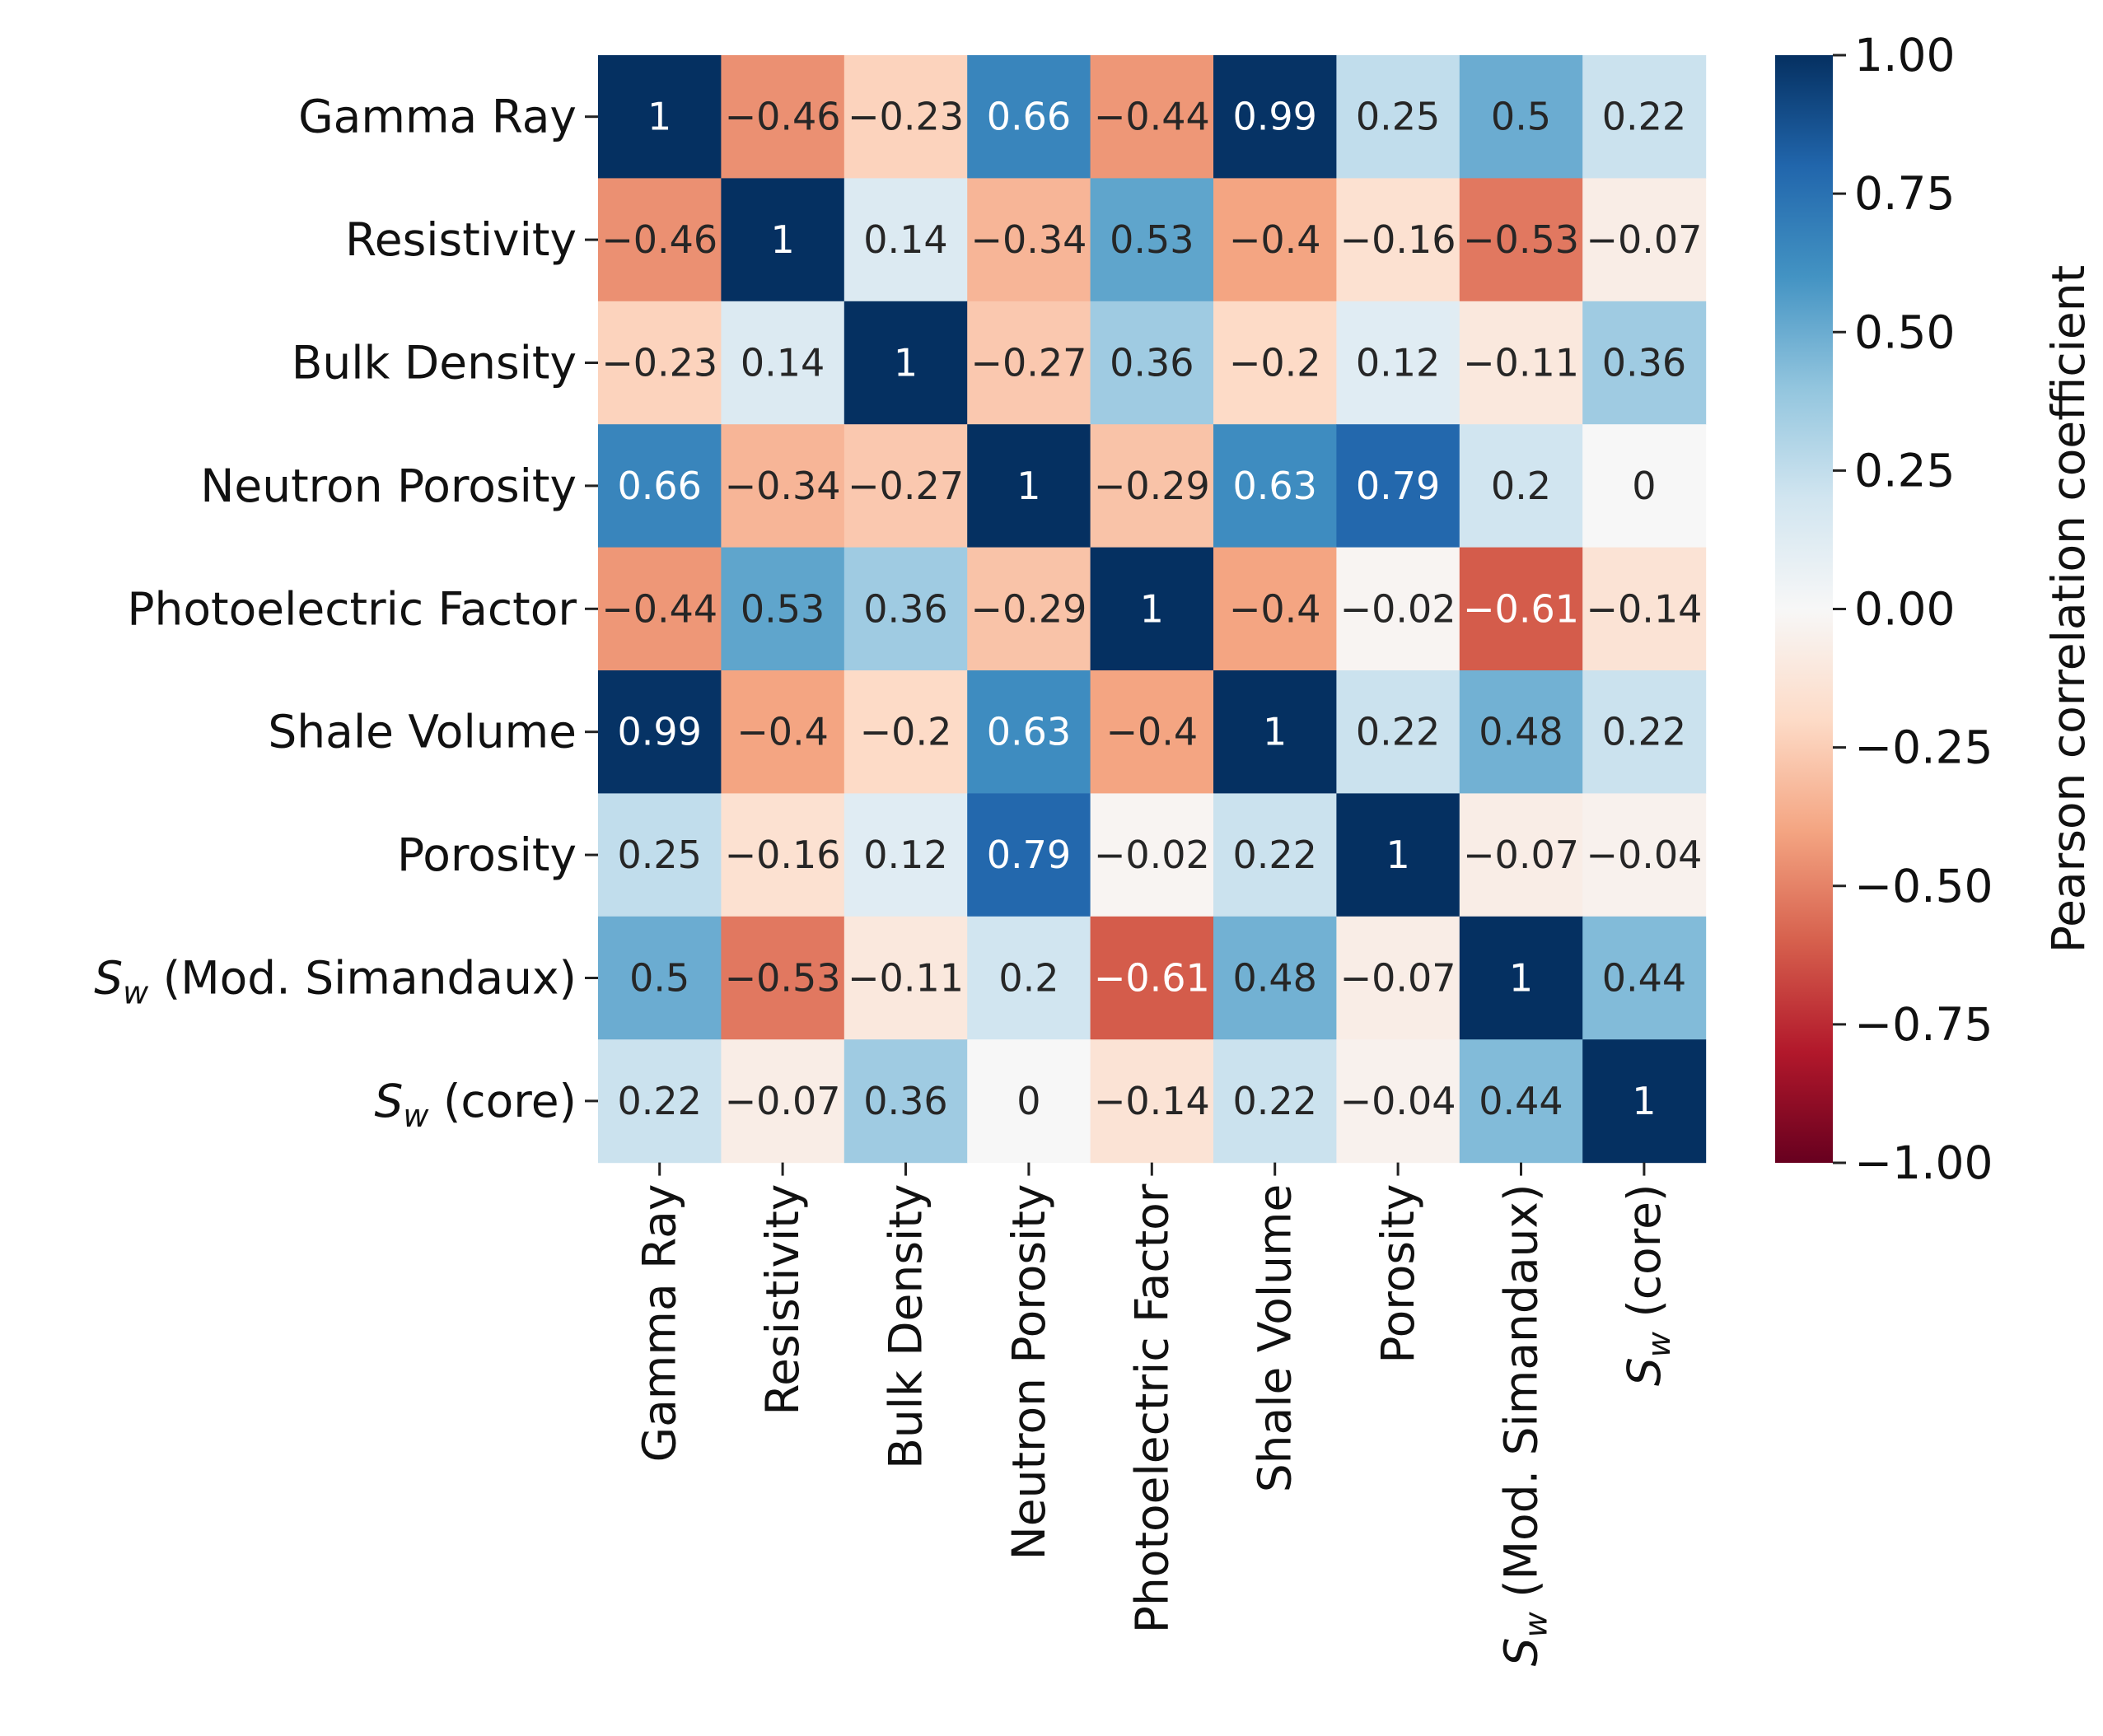 The height and width of the screenshot is (1736, 2103). What do you see at coordinates (1525, 1425) in the screenshot?
I see `x-tick-label: Sw (Mod. Simandaux)` at bounding box center [1525, 1425].